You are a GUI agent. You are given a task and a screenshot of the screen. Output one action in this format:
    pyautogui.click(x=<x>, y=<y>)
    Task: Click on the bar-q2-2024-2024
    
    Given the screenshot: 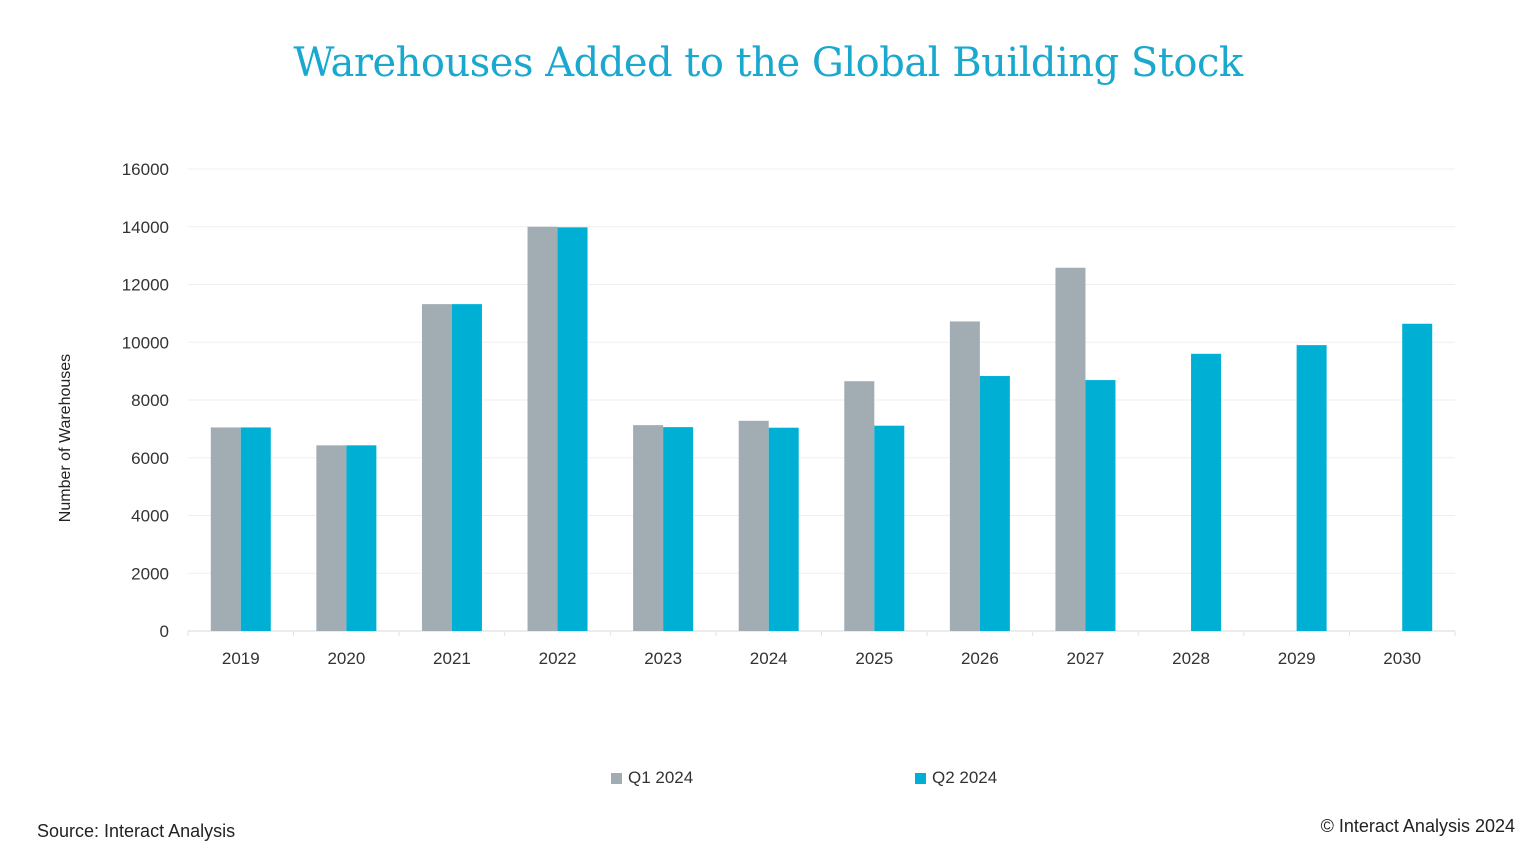 What is the action you would take?
    pyautogui.click(x=783, y=529)
    